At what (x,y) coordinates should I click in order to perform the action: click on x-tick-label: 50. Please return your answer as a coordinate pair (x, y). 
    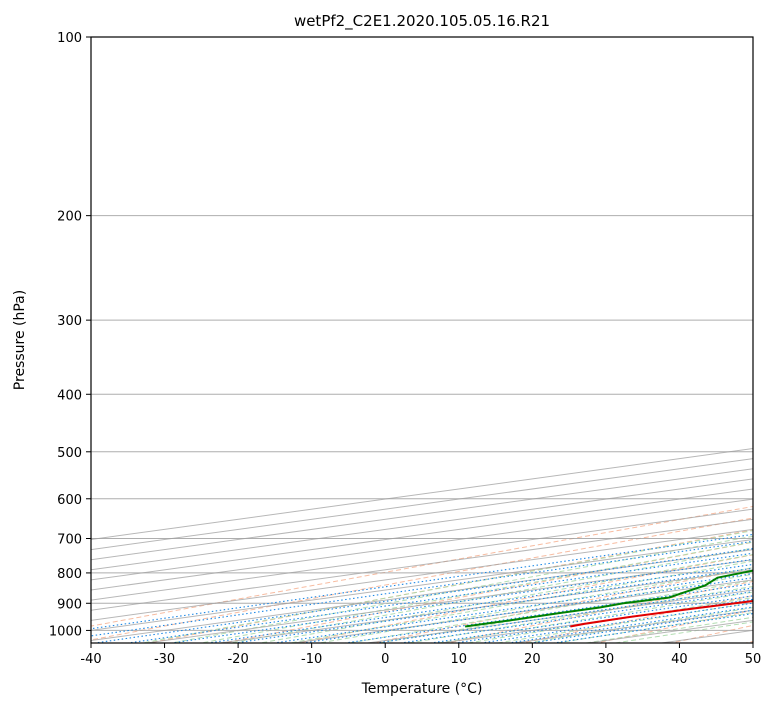
    Looking at the image, I should click on (753, 659).